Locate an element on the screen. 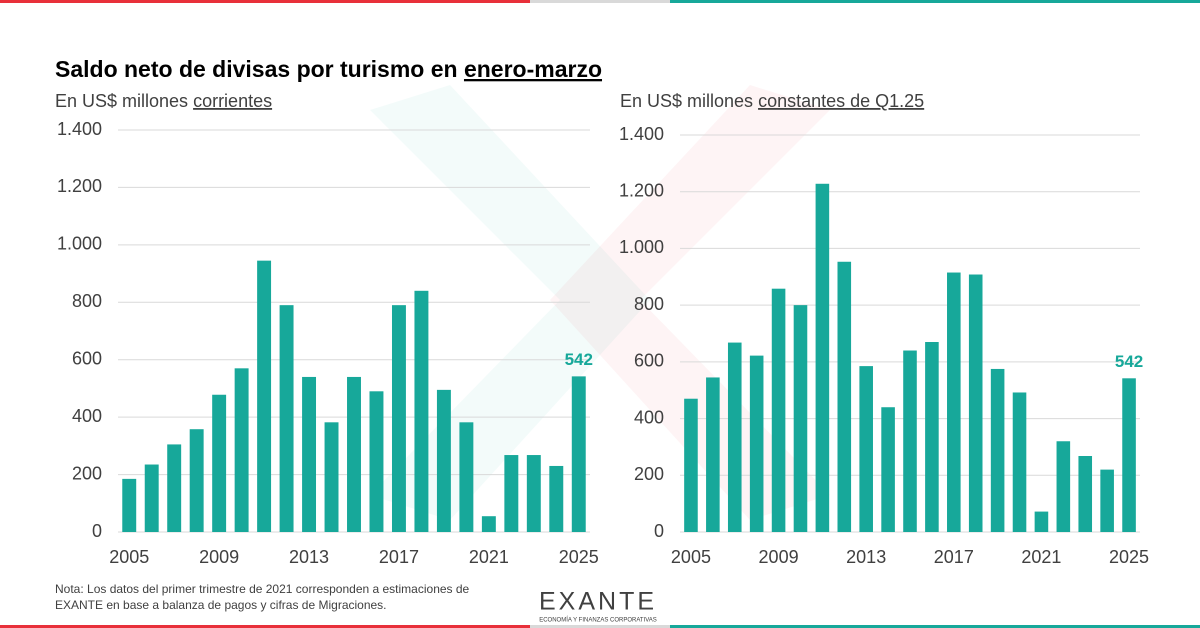 The image size is (1200, 628). title-underlined: enero-marzo is located at coordinates (533, 69).